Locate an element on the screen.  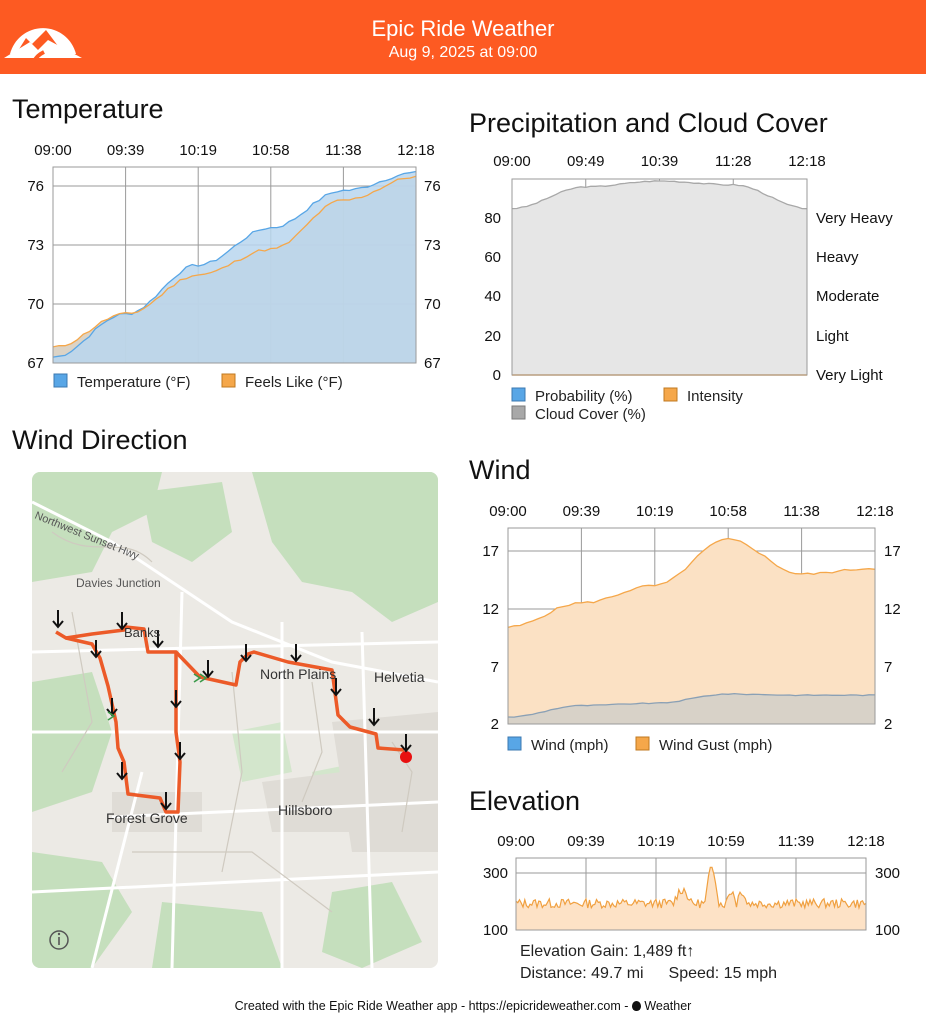
elevation-y-tick-left: 100 is located at coordinates (495, 930).